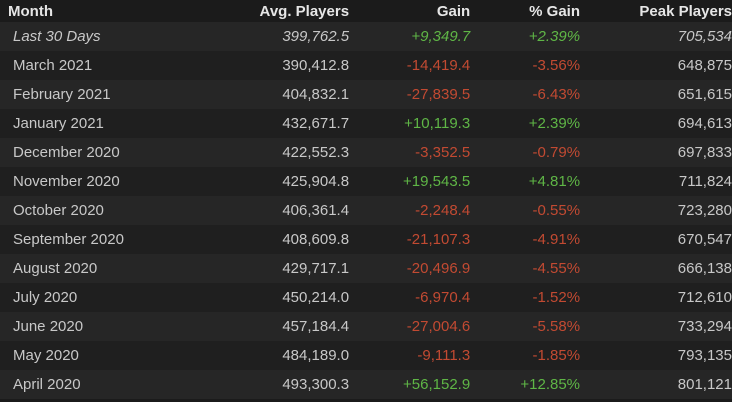 The width and height of the screenshot is (732, 402). Describe the element at coordinates (525, 65) in the screenshot. I see `table-cell: -3.56%` at that location.